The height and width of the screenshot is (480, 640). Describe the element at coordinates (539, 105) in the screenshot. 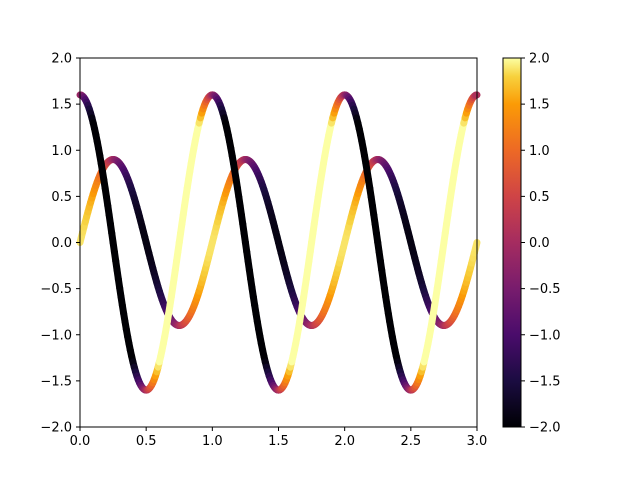

I see `colorbar-tick-label: 1.5` at that location.